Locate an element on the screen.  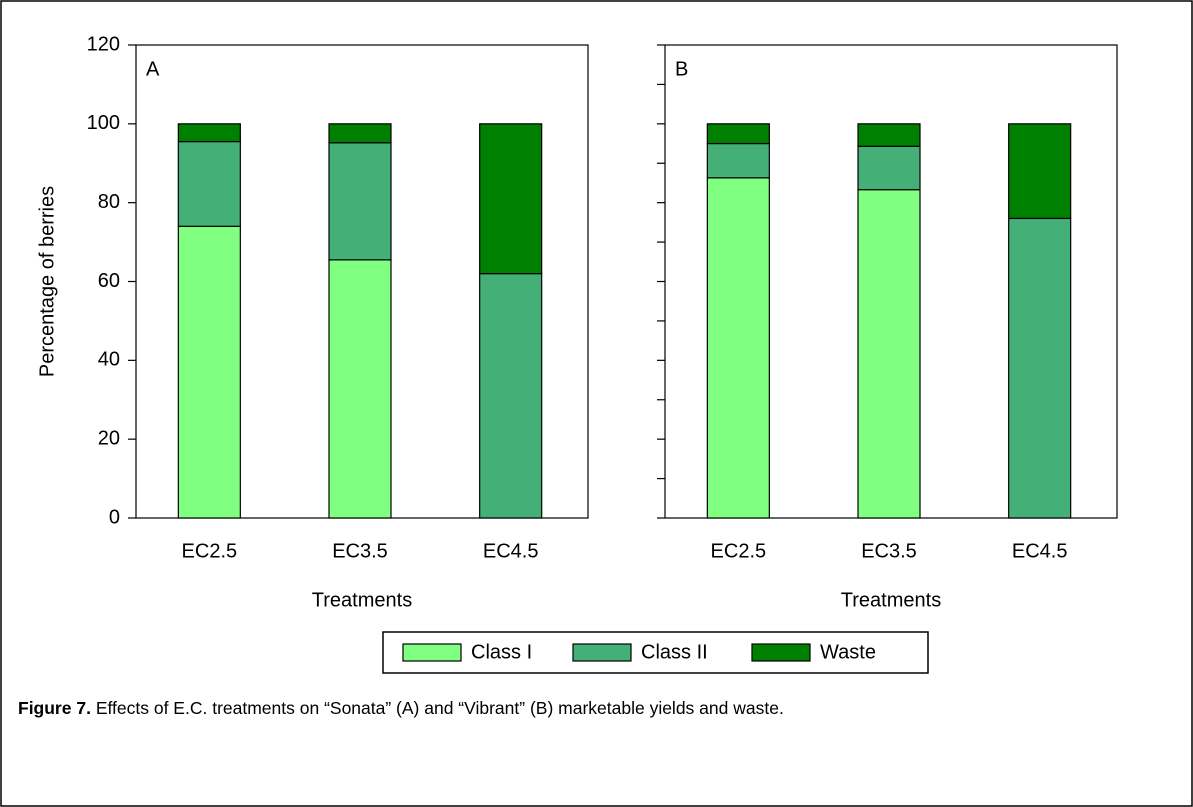
y-tick-label: 0 is located at coordinates (114, 517).